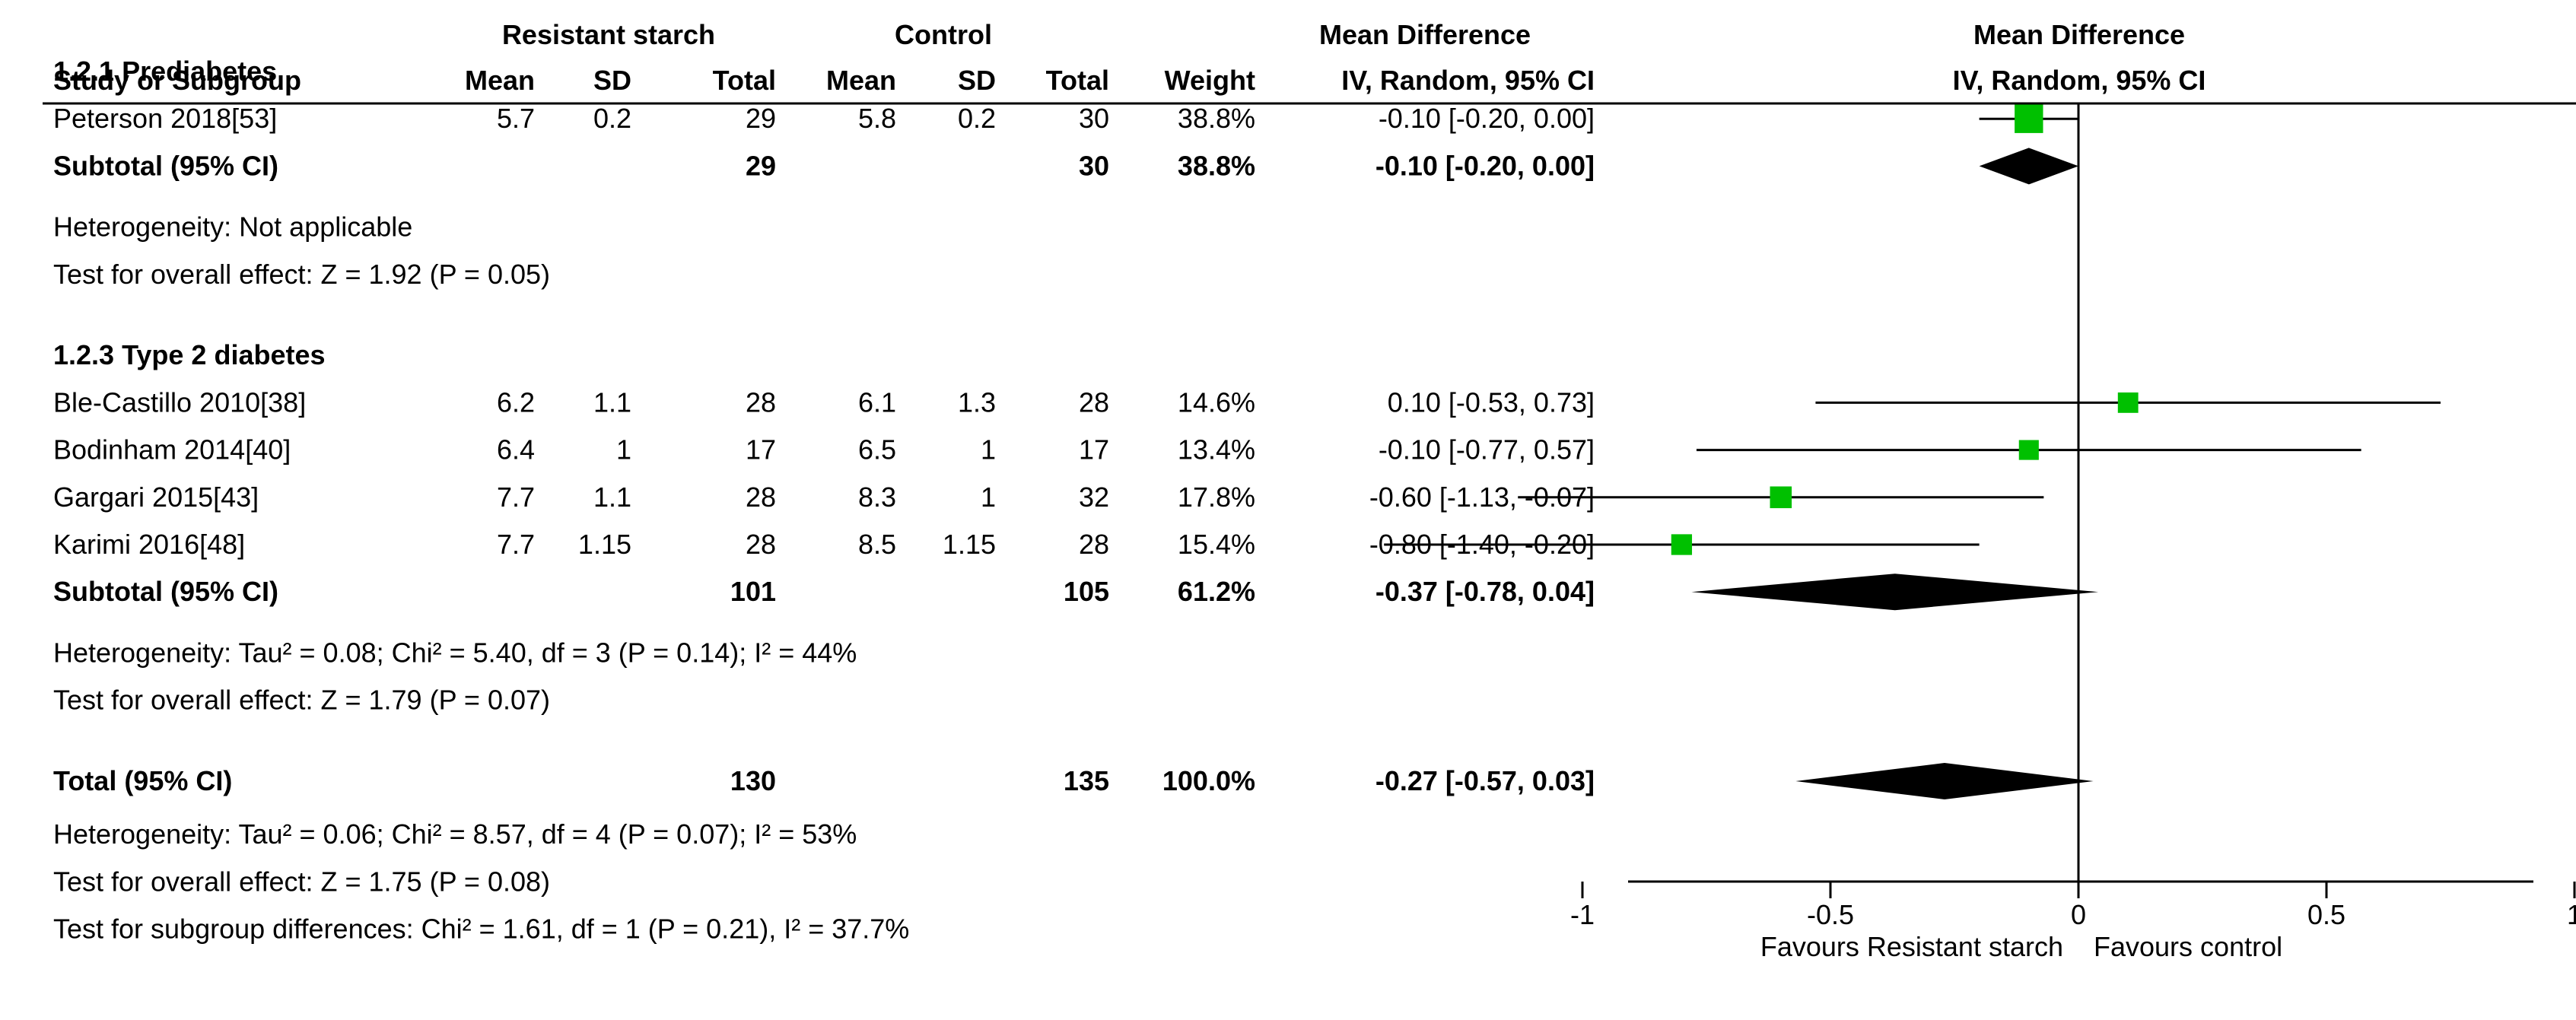  Describe the element at coordinates (1425, 35) in the screenshot. I see `effect-title: Mean Difference` at that location.